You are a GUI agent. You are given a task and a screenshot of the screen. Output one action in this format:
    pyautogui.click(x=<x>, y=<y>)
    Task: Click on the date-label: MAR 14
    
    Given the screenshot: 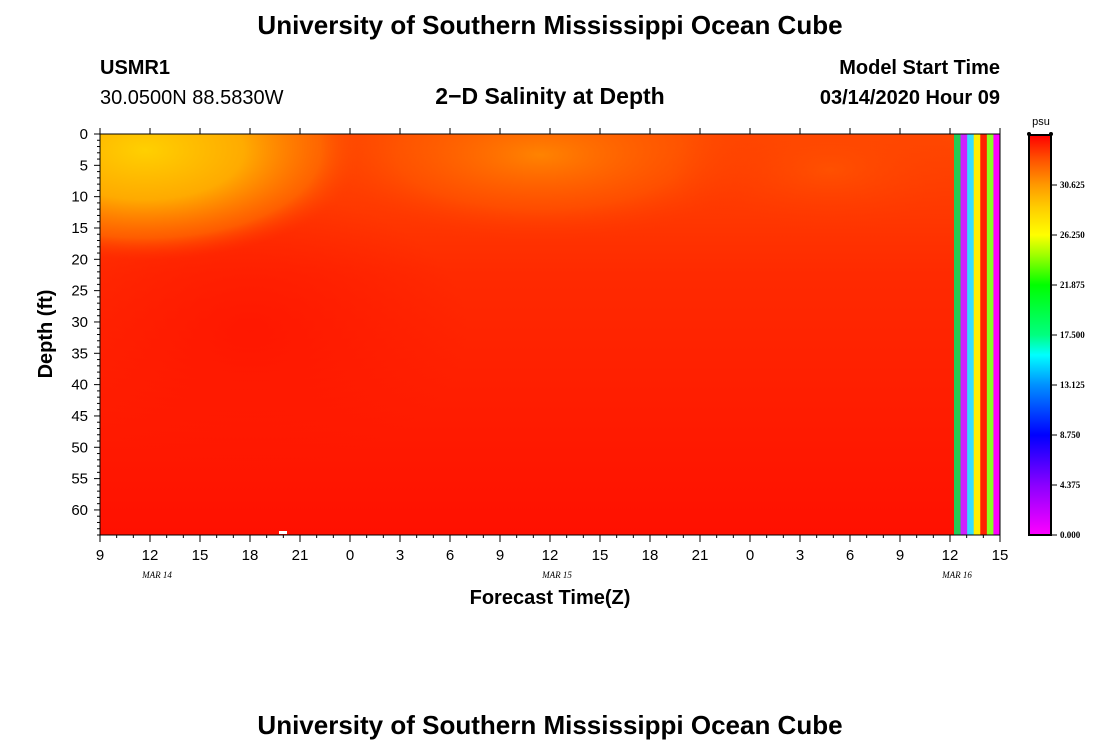 What is the action you would take?
    pyautogui.click(x=156, y=575)
    